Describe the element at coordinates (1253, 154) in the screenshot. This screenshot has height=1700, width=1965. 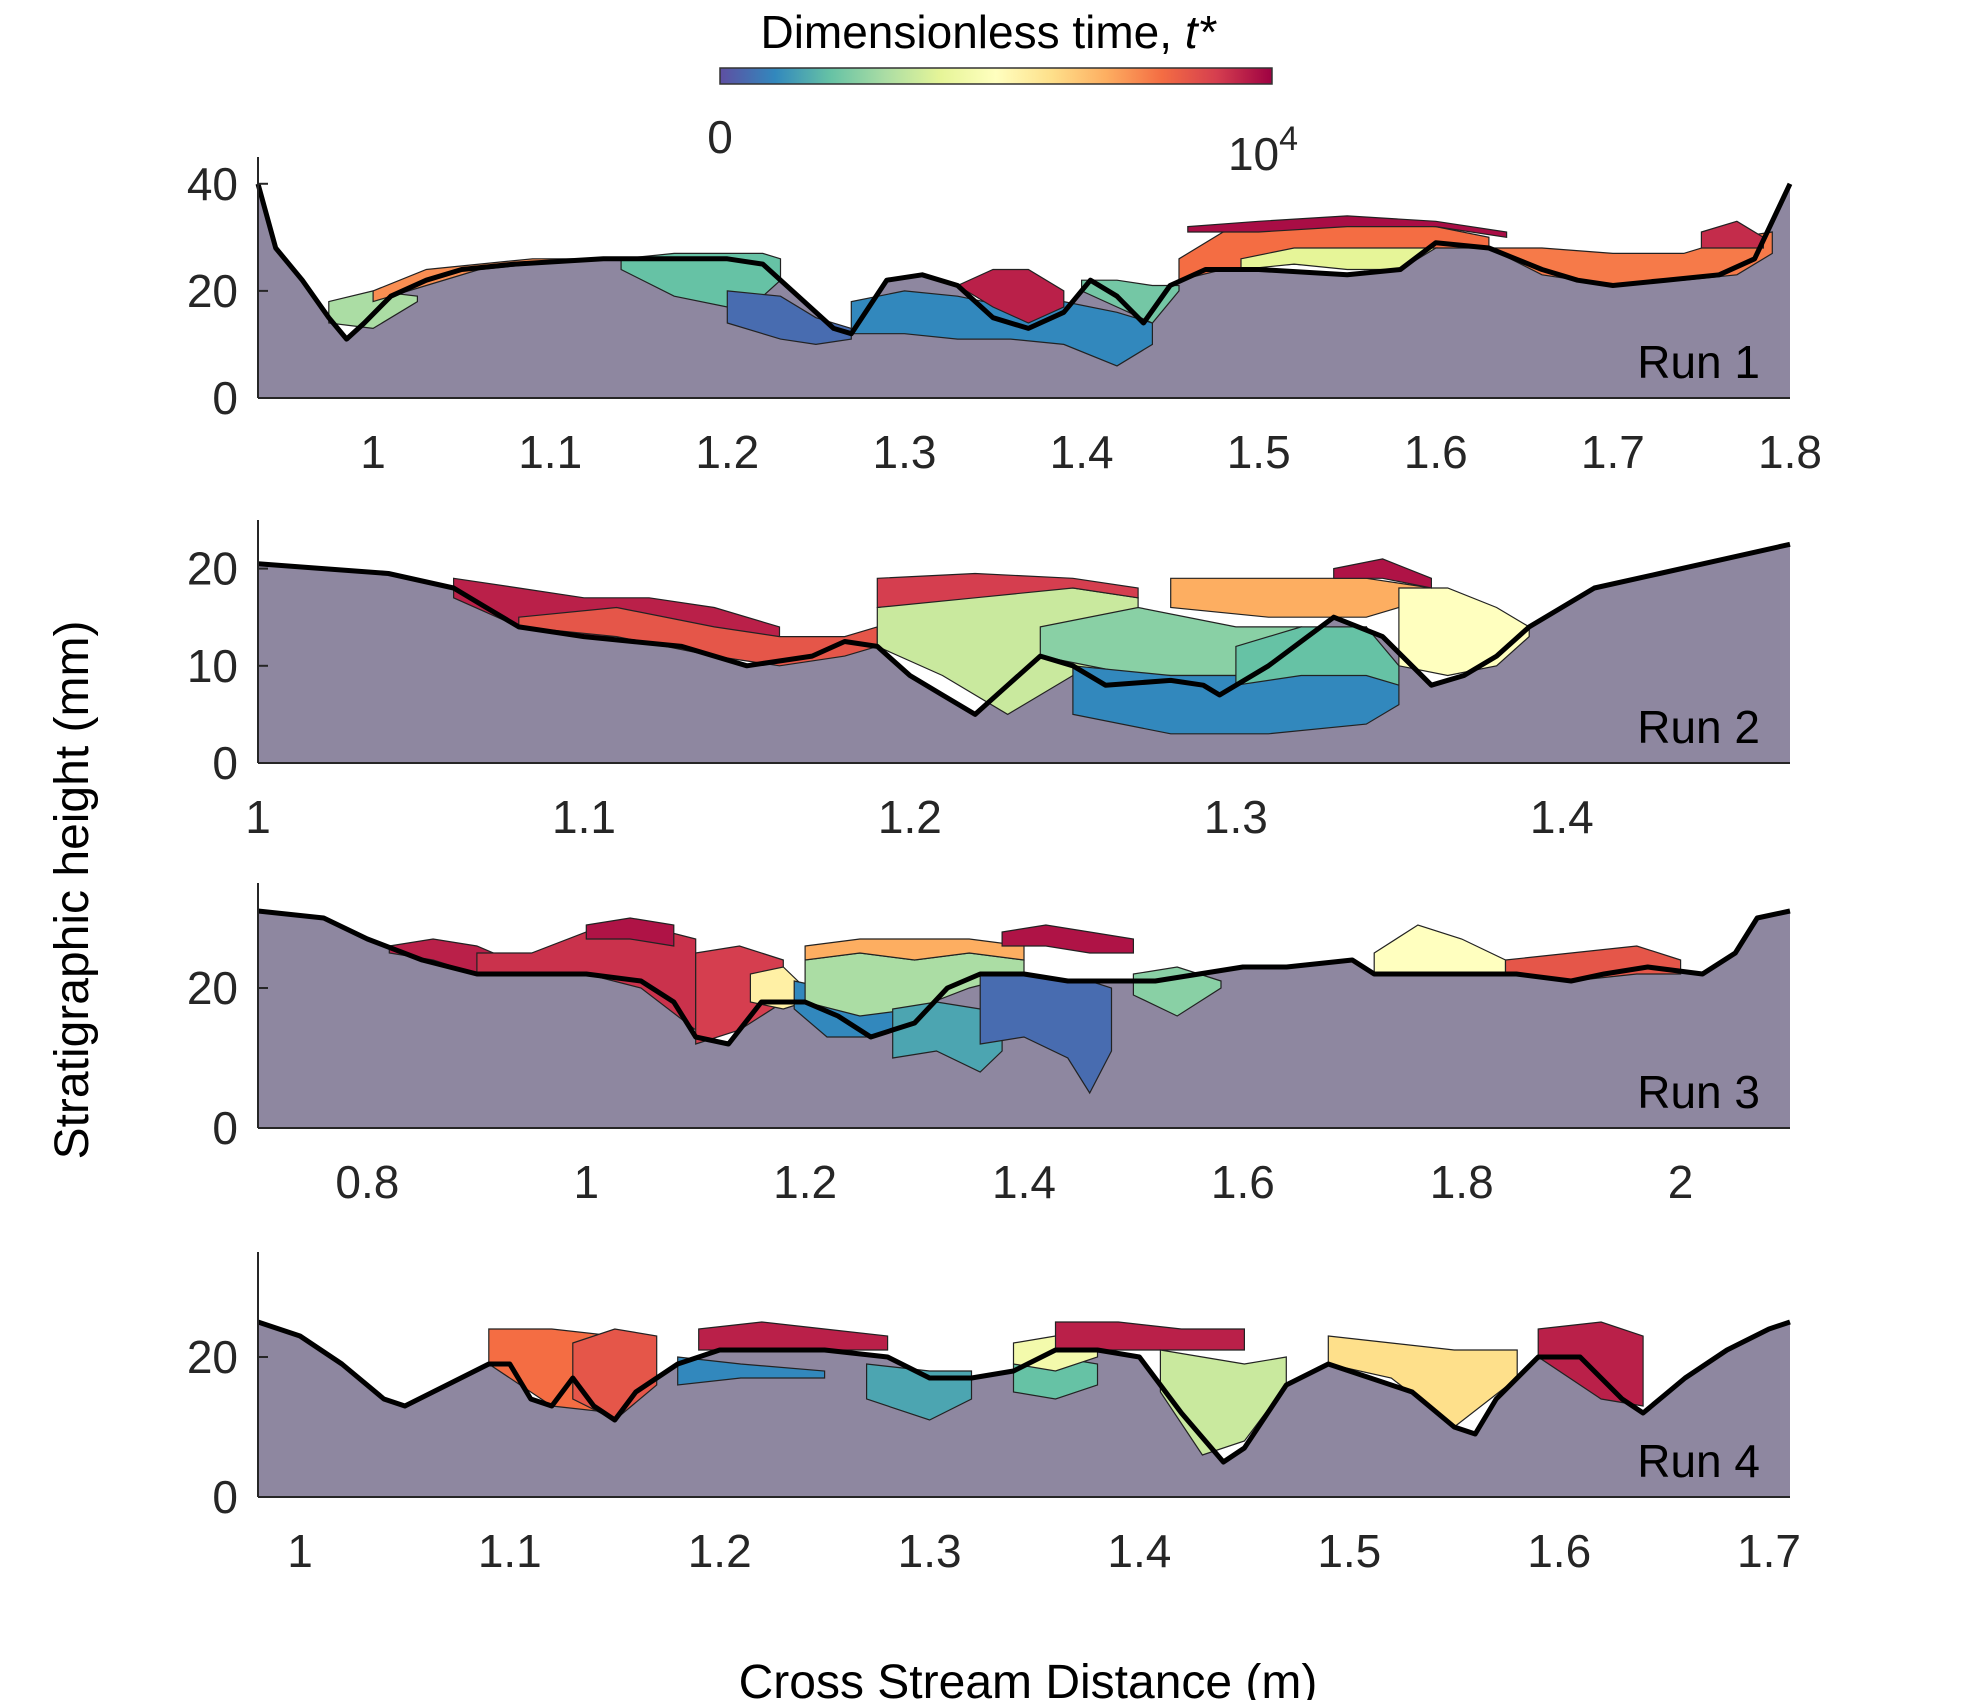
I see `colorbar-max-base: 10` at that location.